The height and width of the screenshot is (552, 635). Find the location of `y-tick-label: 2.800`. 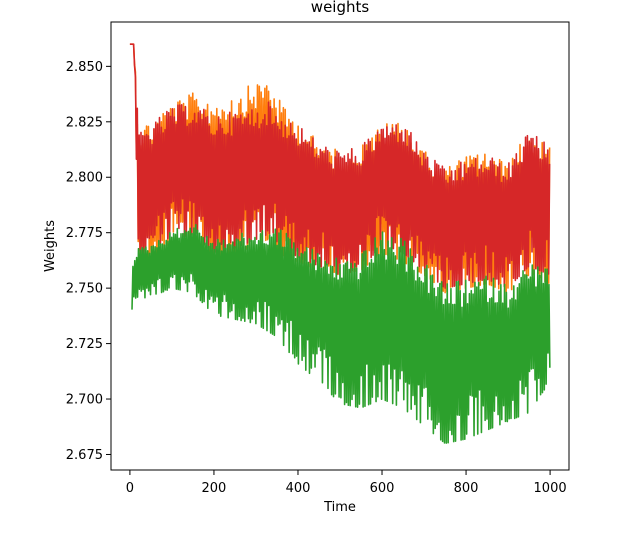

y-tick-label: 2.800 is located at coordinates (84, 178).